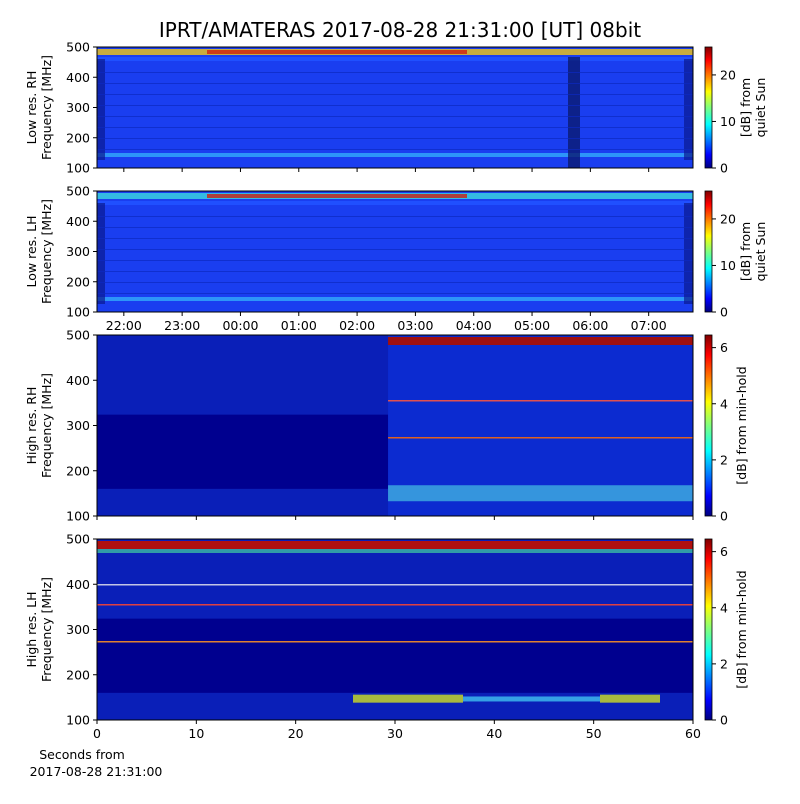 Image resolution: width=800 pixels, height=804 pixels. I want to click on x-tick-label: 05:00, so click(532, 325).